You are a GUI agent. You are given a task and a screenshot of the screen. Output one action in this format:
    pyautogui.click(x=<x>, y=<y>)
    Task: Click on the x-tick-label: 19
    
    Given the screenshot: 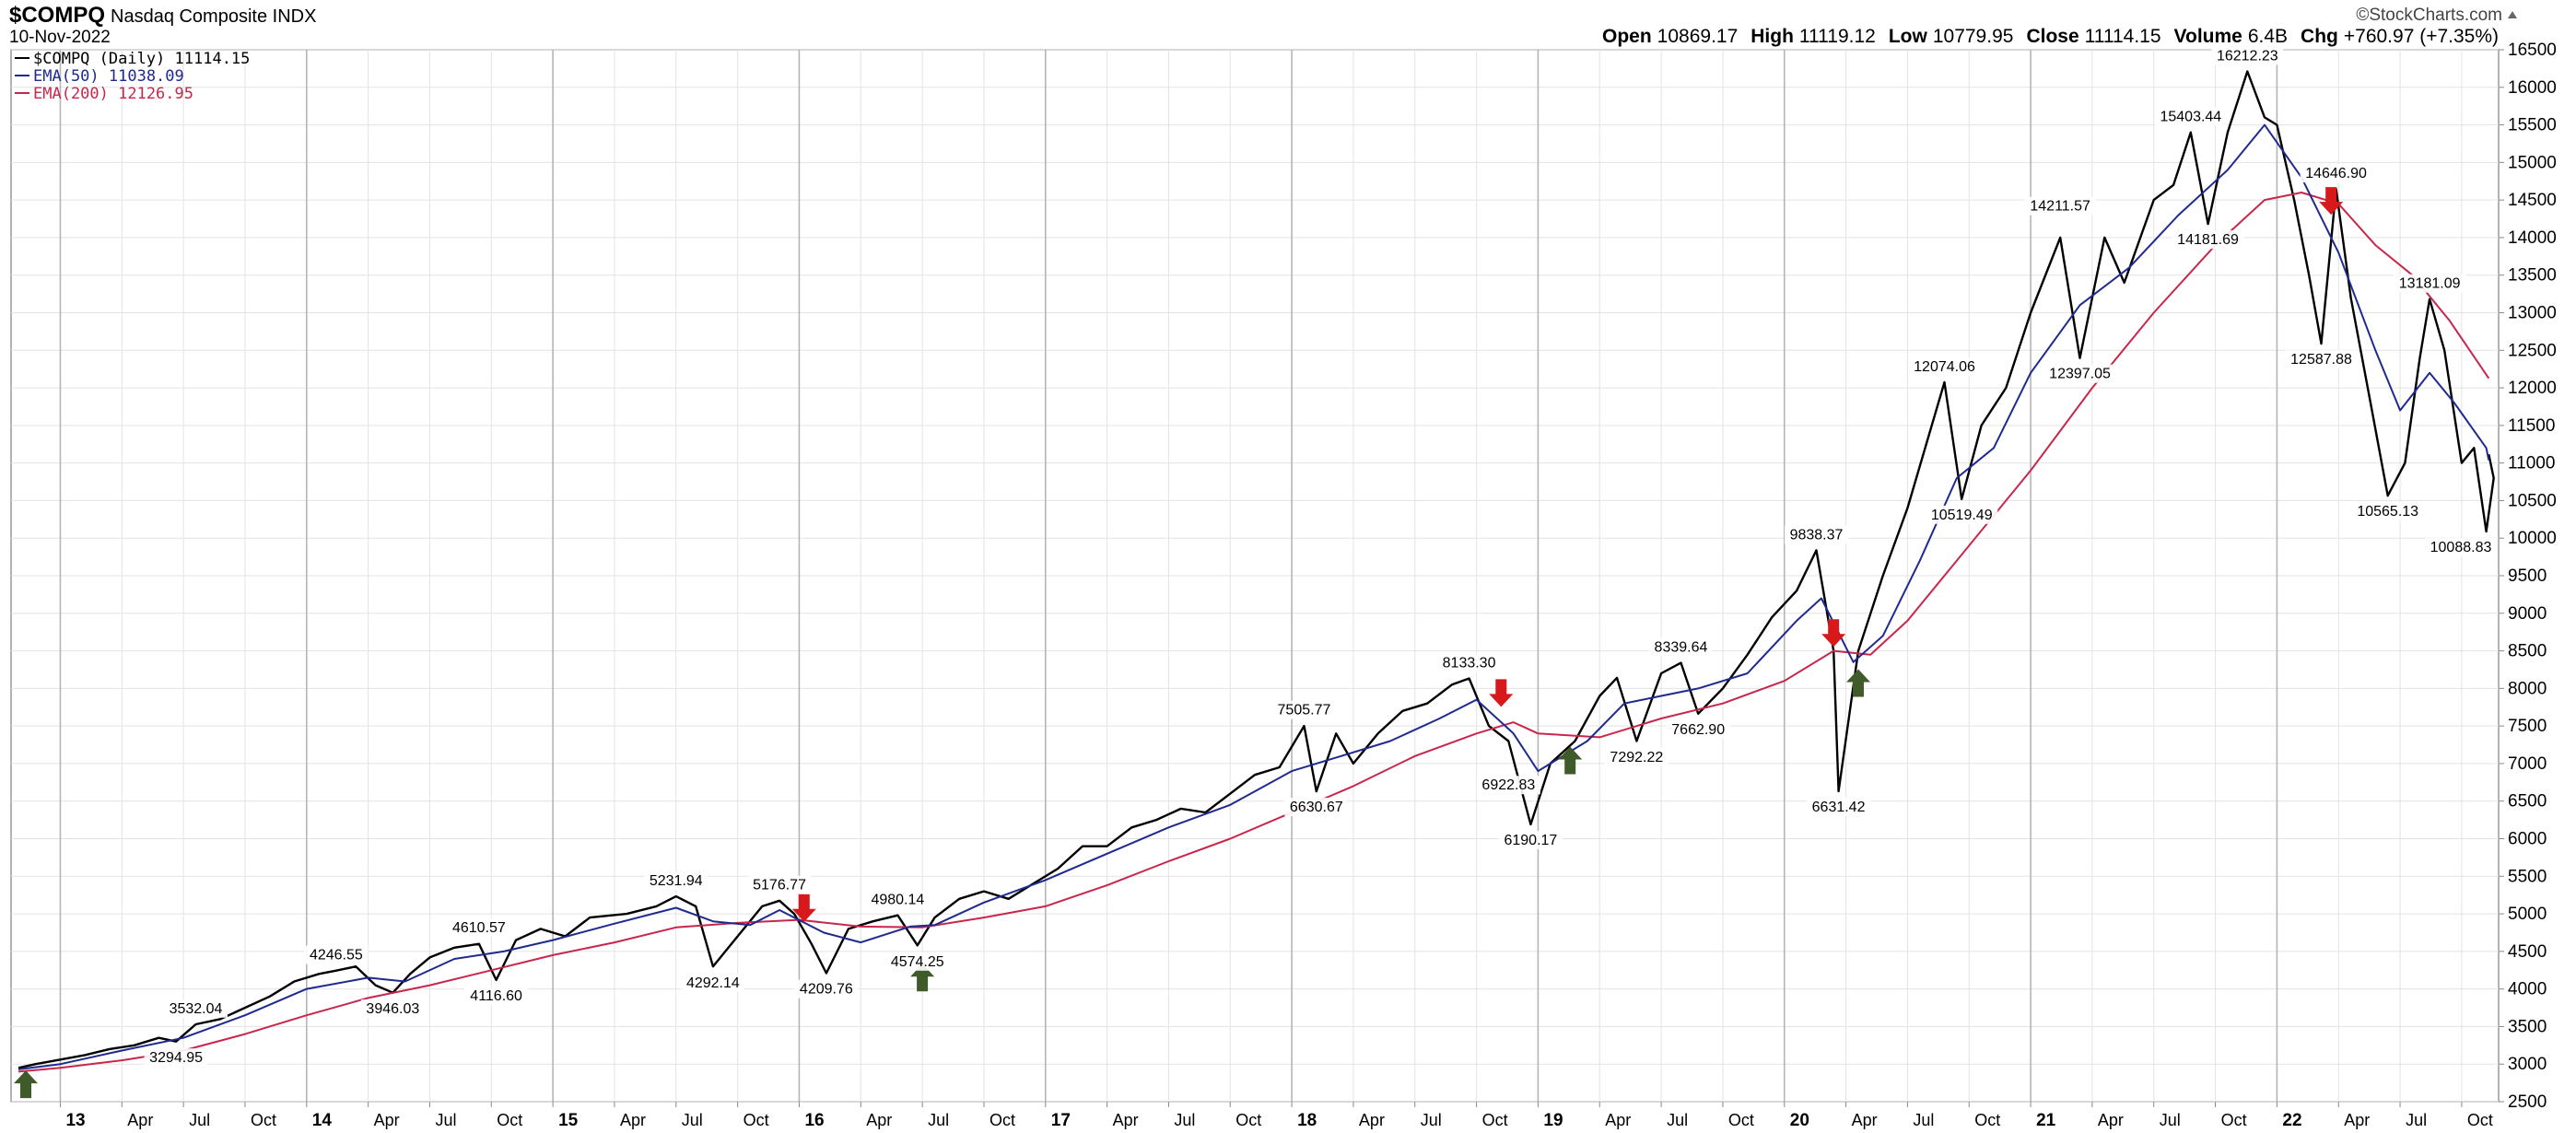 What is the action you would take?
    pyautogui.click(x=1553, y=1120)
    